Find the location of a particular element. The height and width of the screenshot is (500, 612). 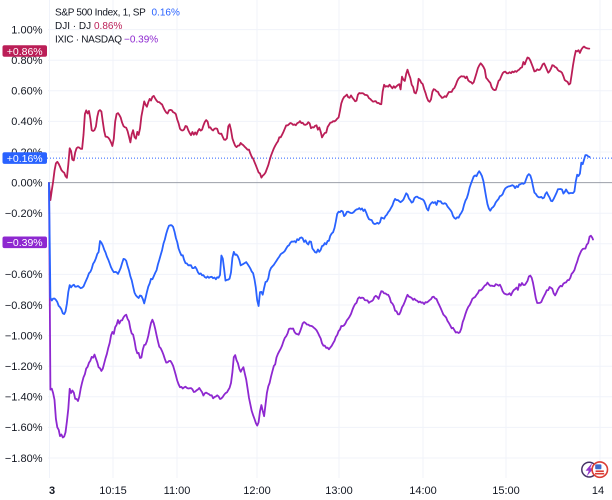

svg-text: 0.00% is located at coordinates (26, 183).